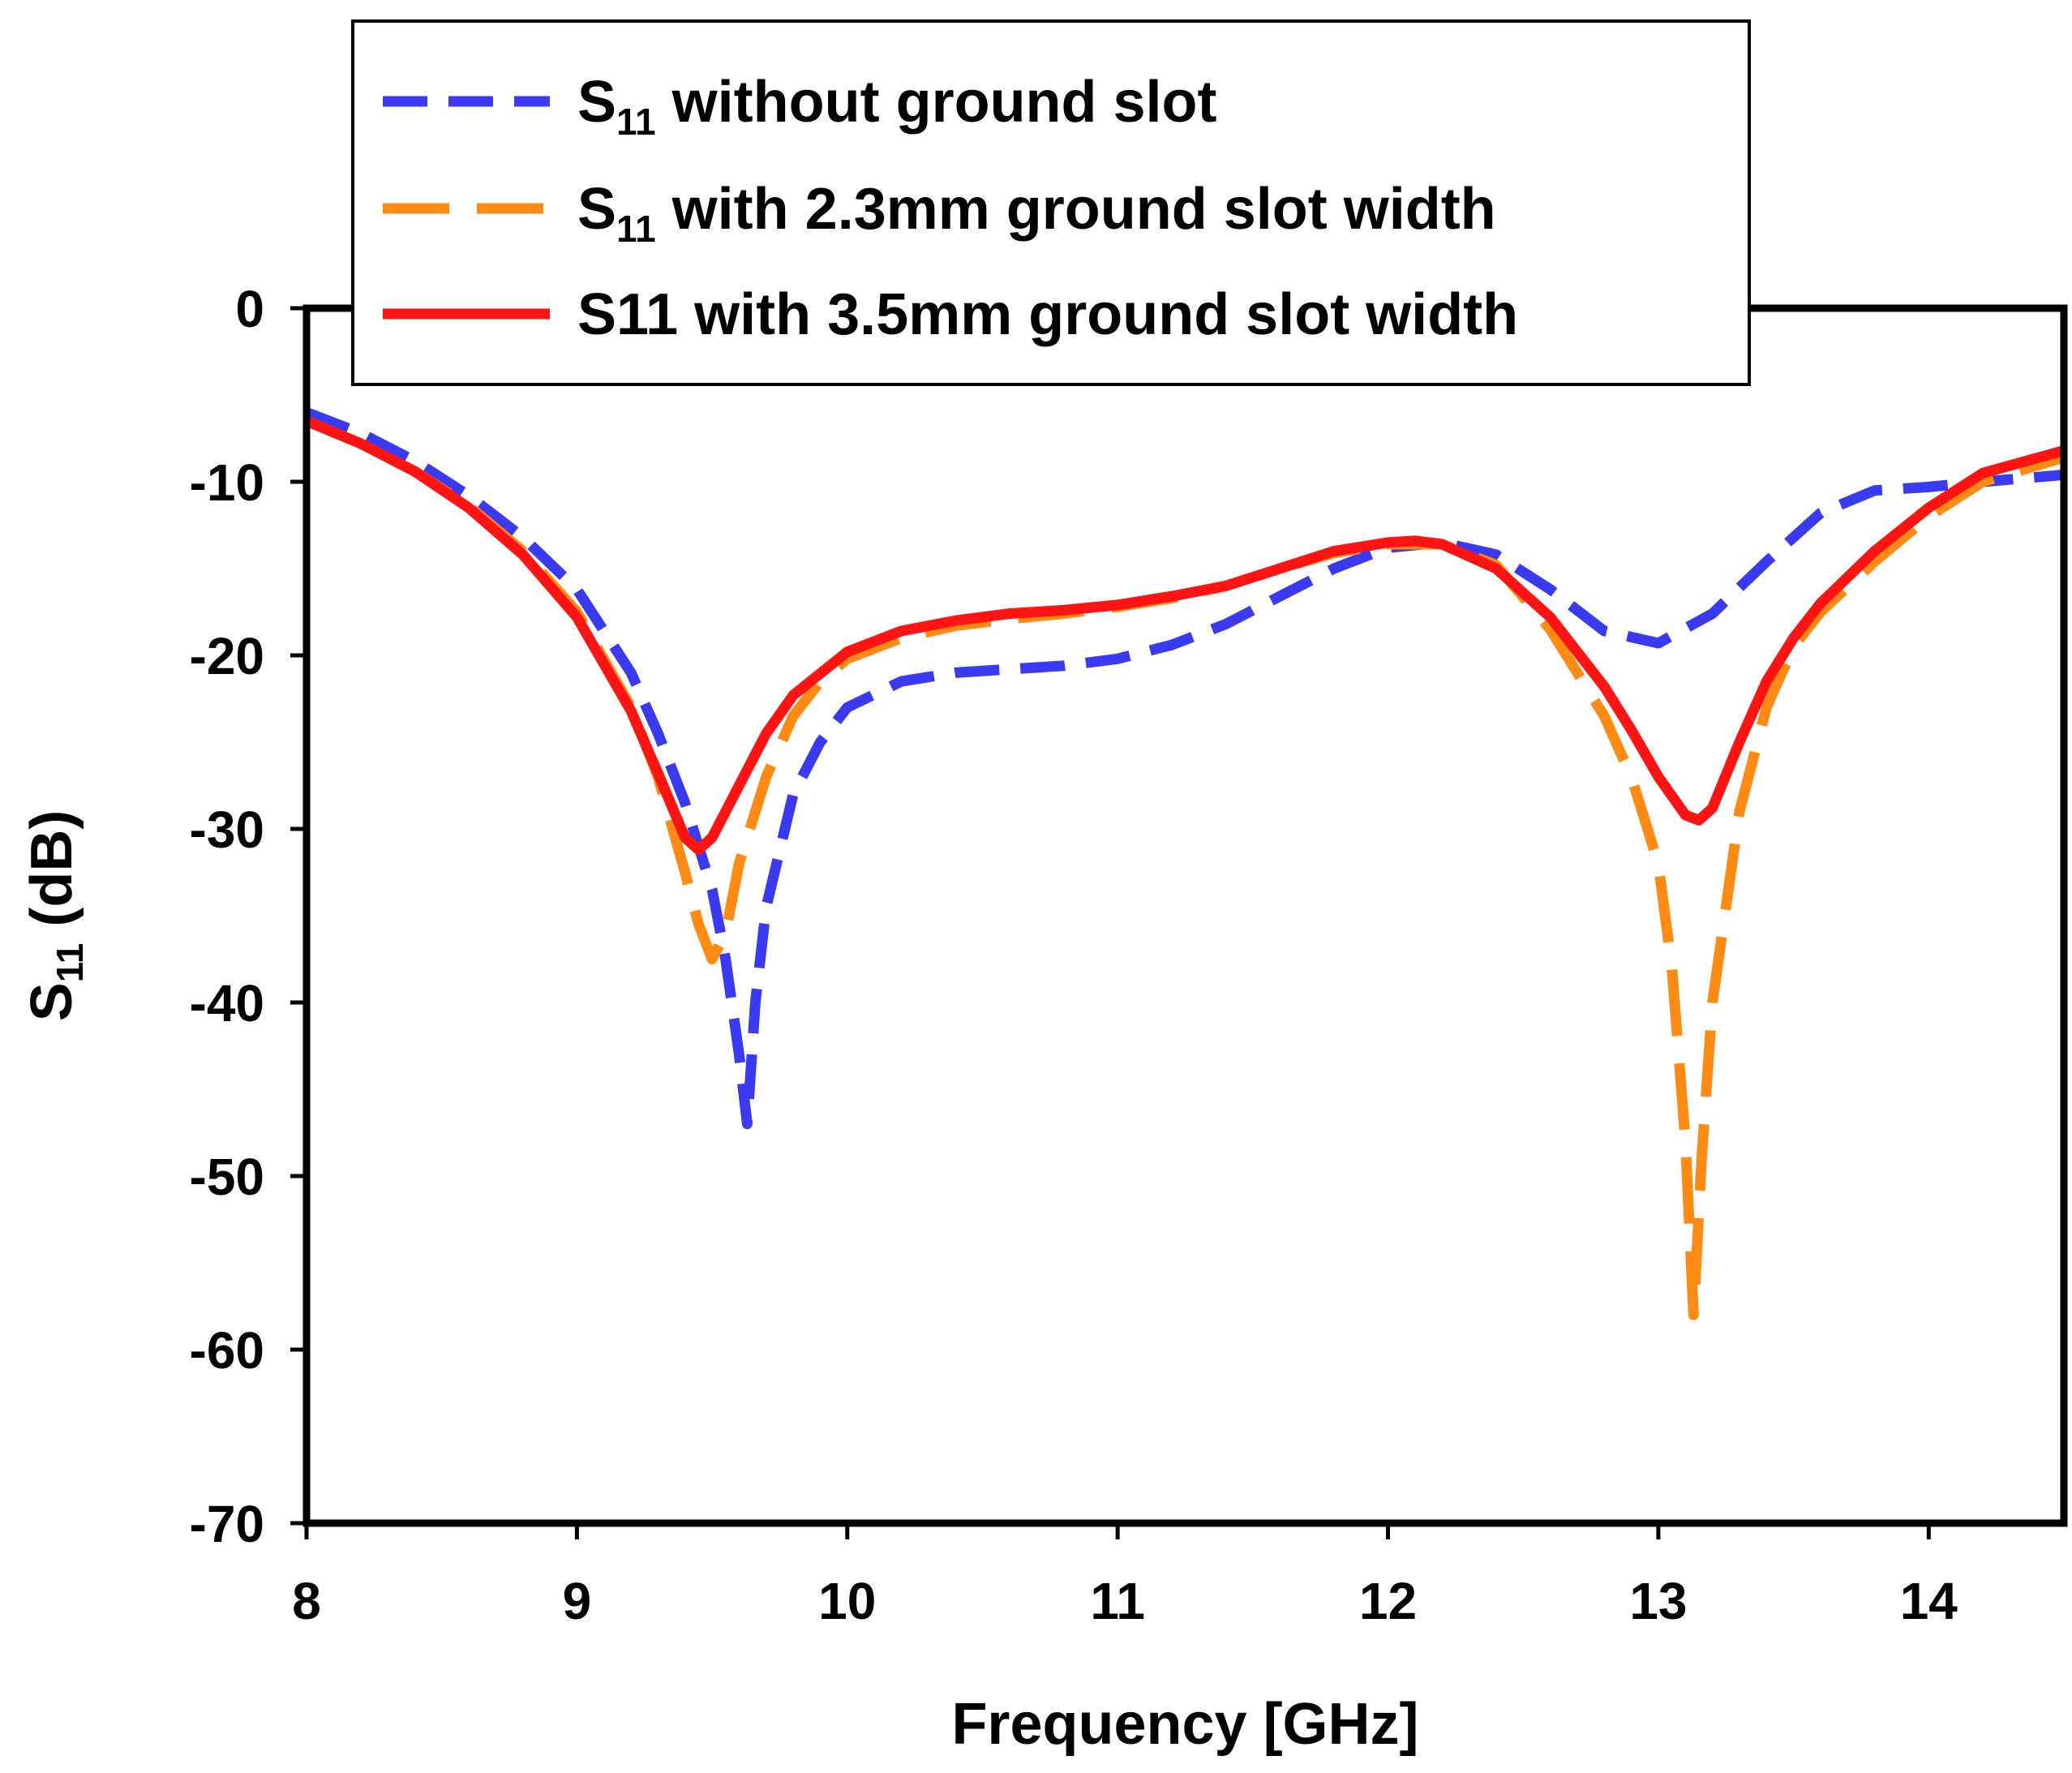  What do you see at coordinates (227, 656) in the screenshot?
I see `y-tick-label: -20` at bounding box center [227, 656].